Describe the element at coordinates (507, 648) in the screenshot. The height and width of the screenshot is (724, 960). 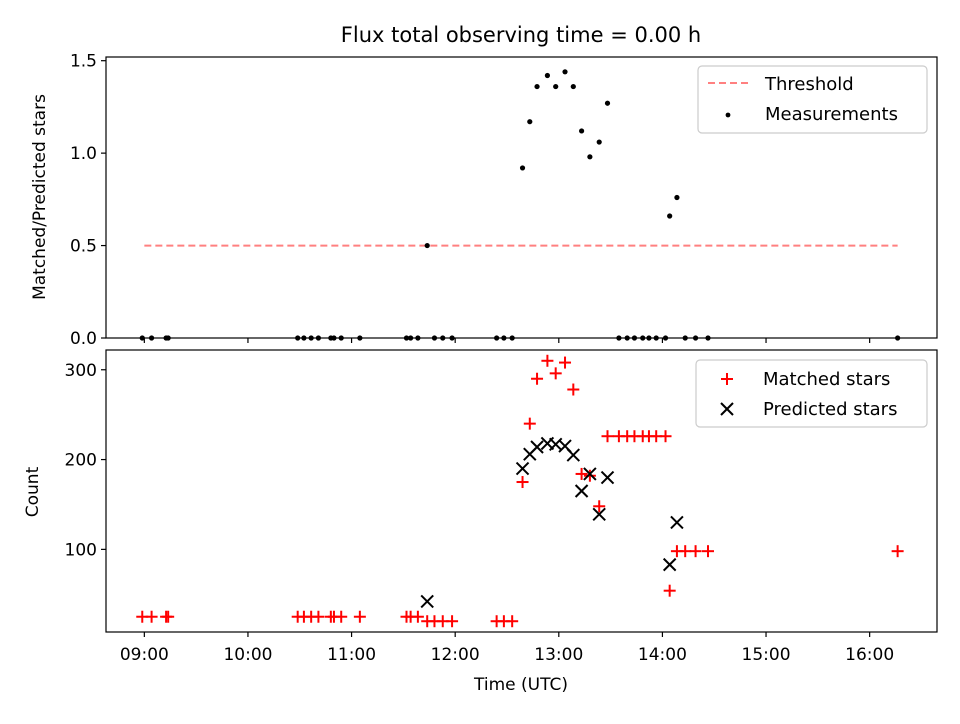
I see `bottom-xticks-layer: 09:00 10:00 11:00 12:00 13:00 14:00 15:00 16:00` at that location.